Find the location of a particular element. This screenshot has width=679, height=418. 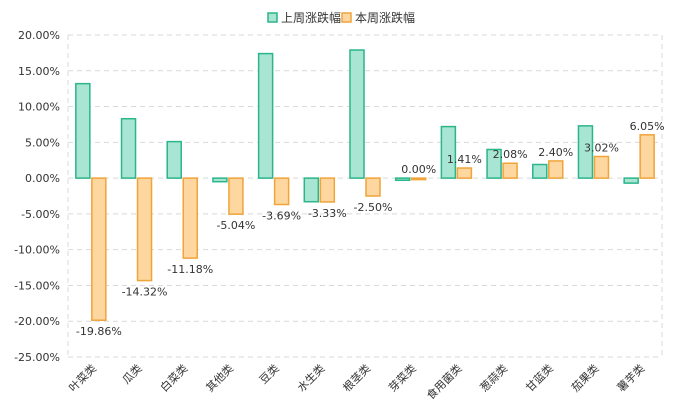

y-tick-label: 20.00% is located at coordinates (39, 35).